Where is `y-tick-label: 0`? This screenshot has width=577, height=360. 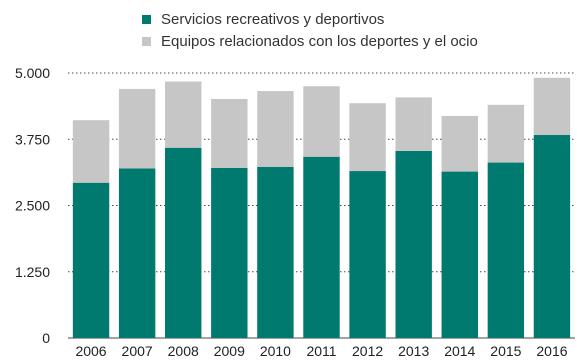 y-tick-label: 0 is located at coordinates (46, 338).